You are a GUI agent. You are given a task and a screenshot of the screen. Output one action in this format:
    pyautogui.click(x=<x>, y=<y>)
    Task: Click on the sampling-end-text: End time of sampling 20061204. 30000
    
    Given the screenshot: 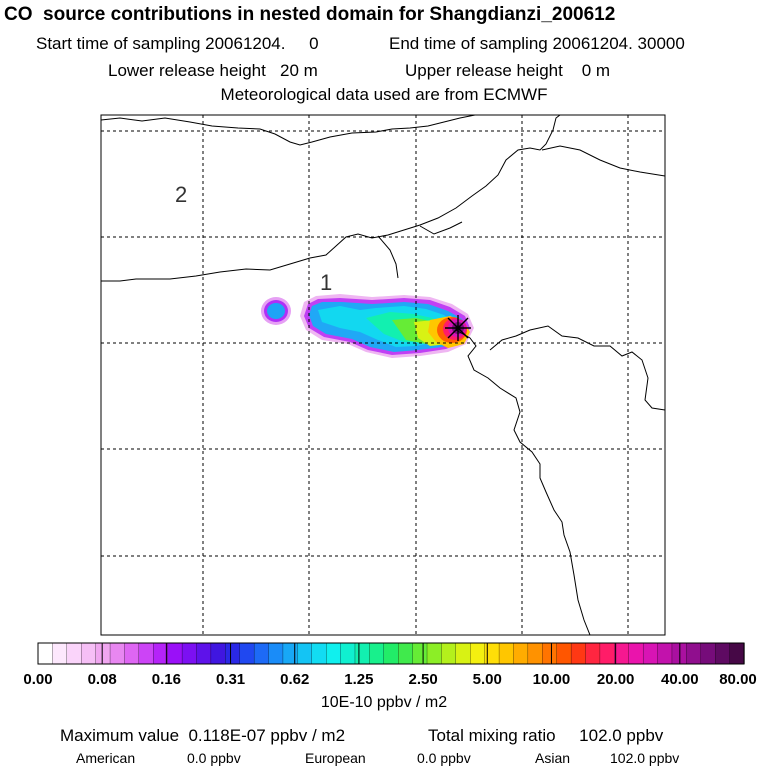 What is the action you would take?
    pyautogui.click(x=537, y=43)
    